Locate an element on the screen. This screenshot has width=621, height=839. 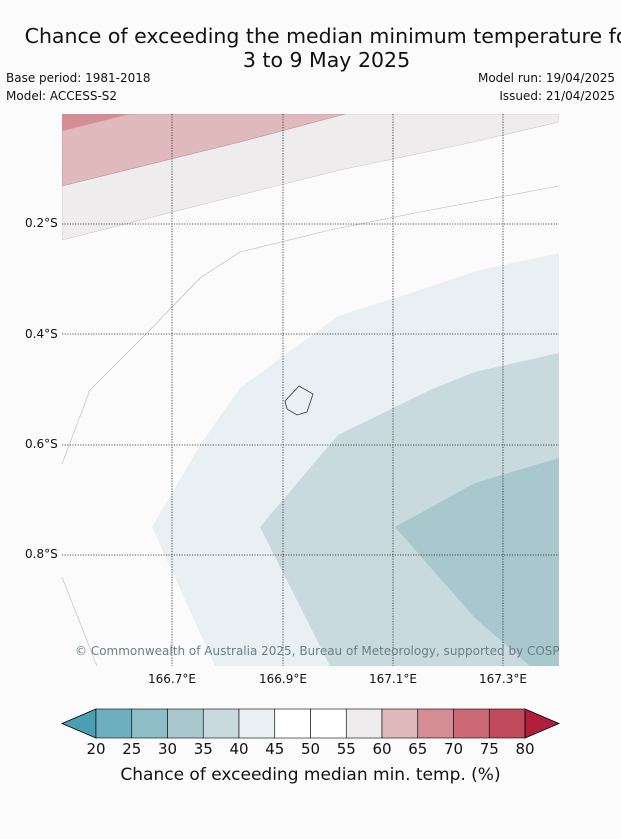
colorbar-tick-label: 35 is located at coordinates (203, 749).